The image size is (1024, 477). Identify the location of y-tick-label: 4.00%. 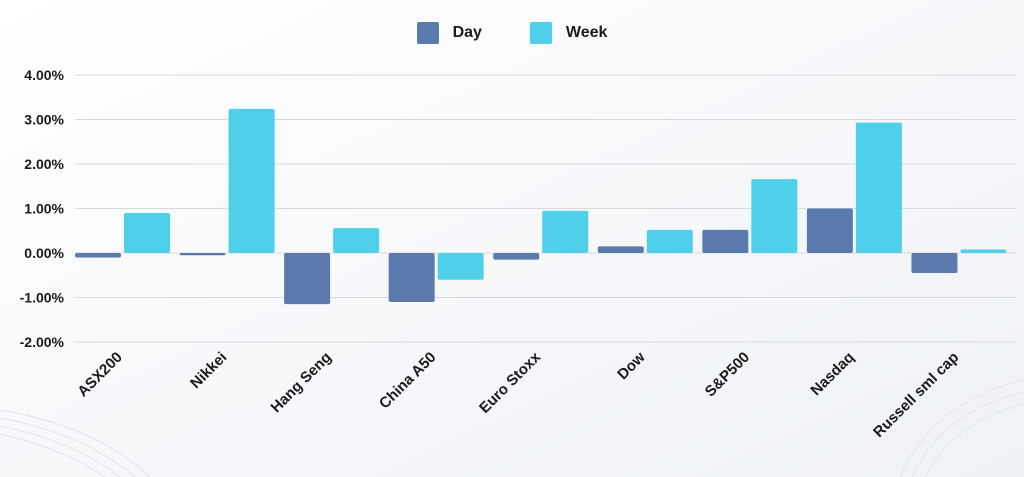
(44, 75).